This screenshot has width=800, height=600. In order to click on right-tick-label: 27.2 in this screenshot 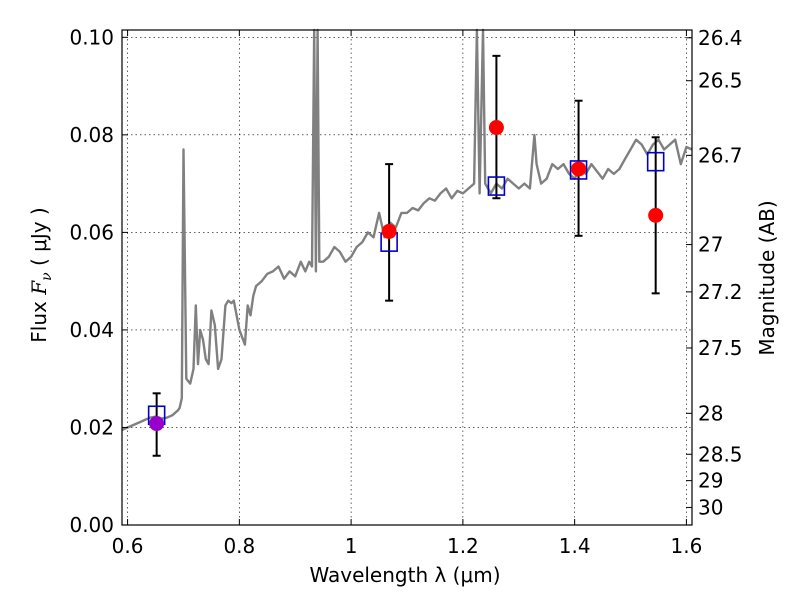, I will do `click(720, 292)`.